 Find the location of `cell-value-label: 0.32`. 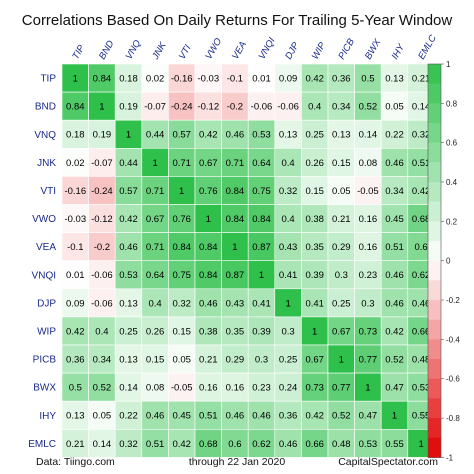

cell-value-label: 0.32 is located at coordinates (421, 135).